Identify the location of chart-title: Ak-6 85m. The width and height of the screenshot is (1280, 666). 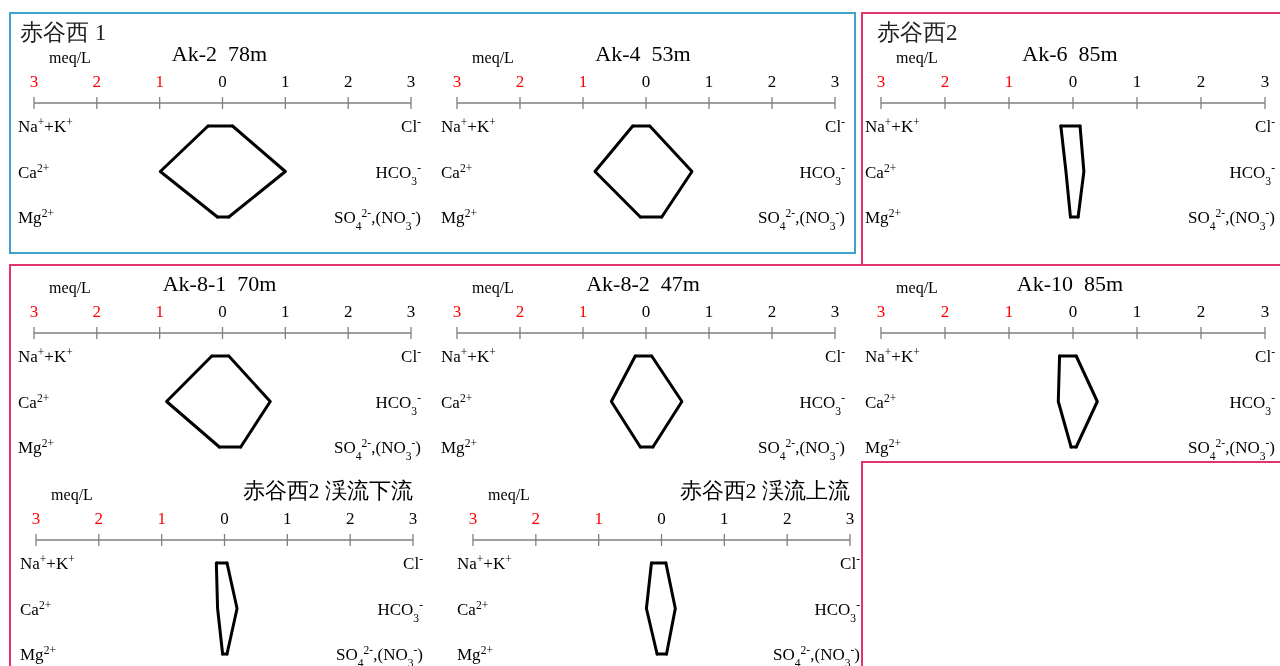
(1070, 53).